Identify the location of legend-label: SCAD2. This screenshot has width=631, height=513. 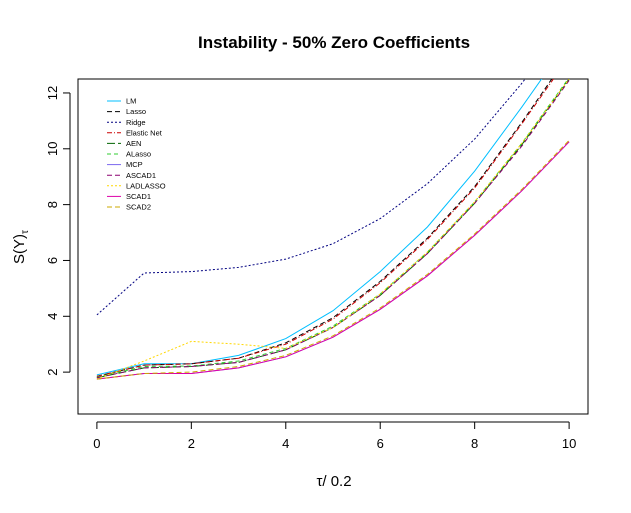
(138, 207).